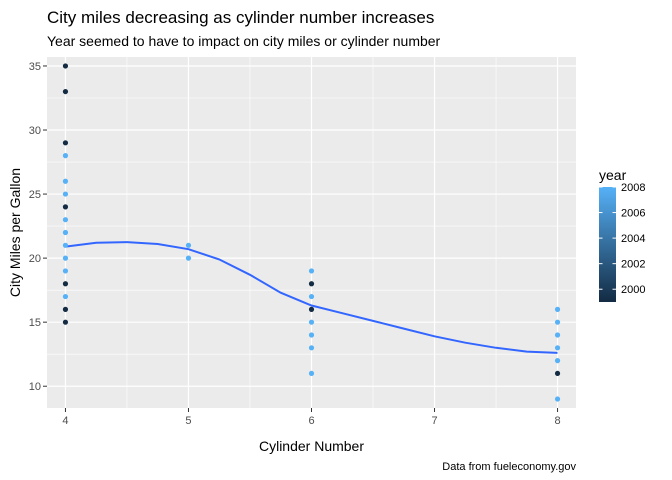 The width and height of the screenshot is (672, 480). What do you see at coordinates (15, 232) in the screenshot?
I see `y-axis-title: City Miles per Gallon` at bounding box center [15, 232].